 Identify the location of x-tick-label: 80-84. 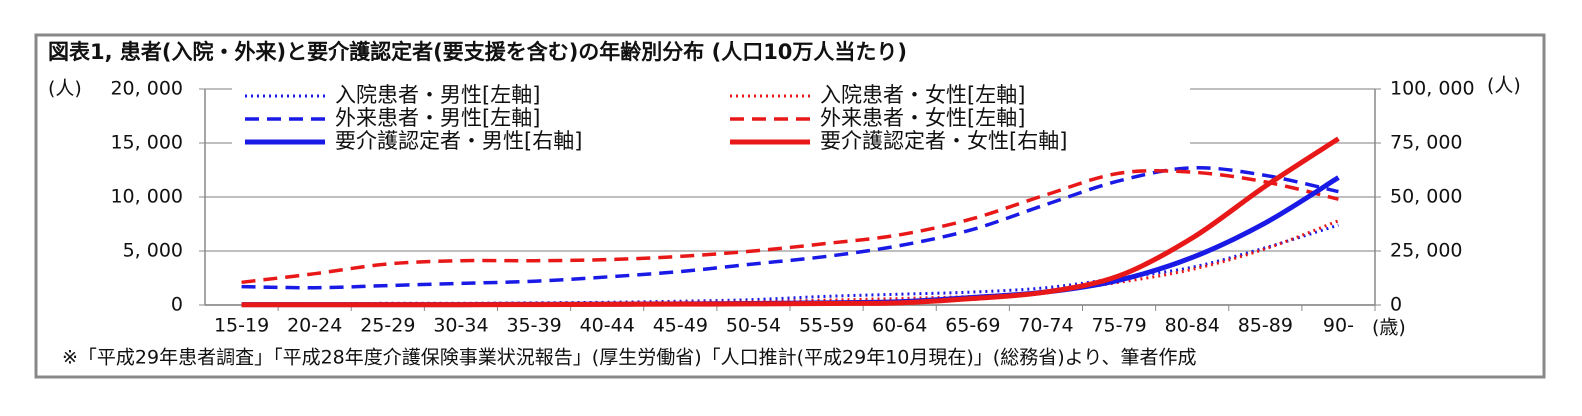
(1192, 326).